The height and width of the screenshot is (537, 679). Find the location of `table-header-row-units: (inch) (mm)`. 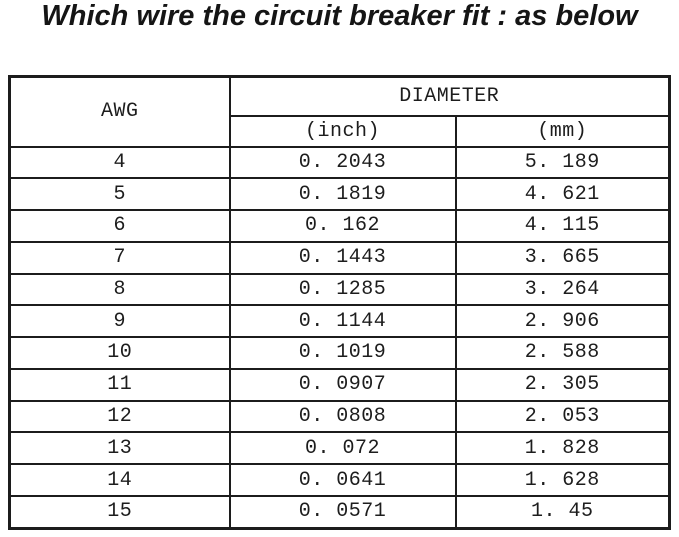

table-header-row-units: (inch) (mm) is located at coordinates (340, 131).